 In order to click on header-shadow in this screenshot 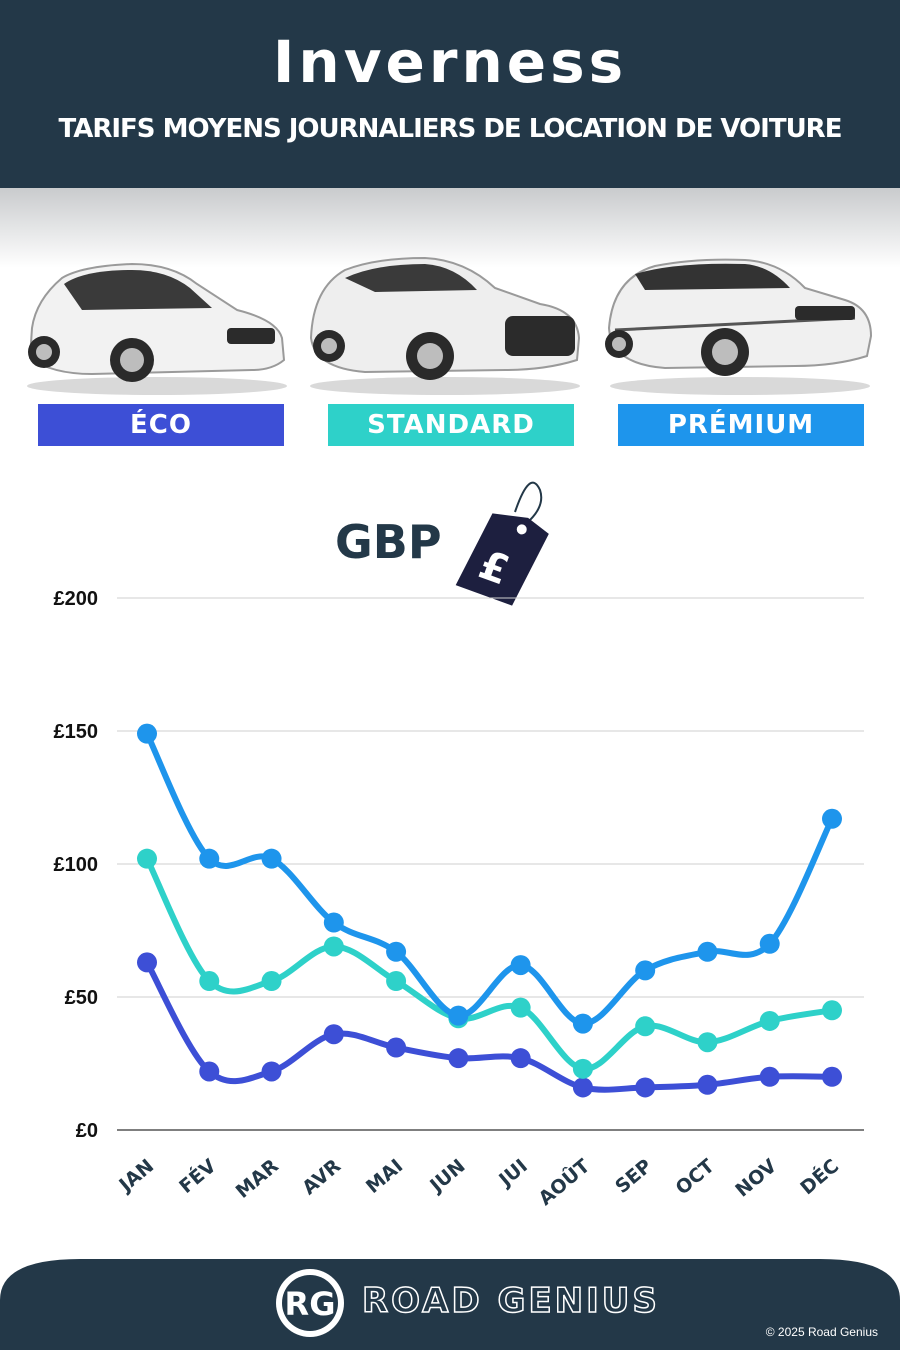, I will do `click(450, 228)`.